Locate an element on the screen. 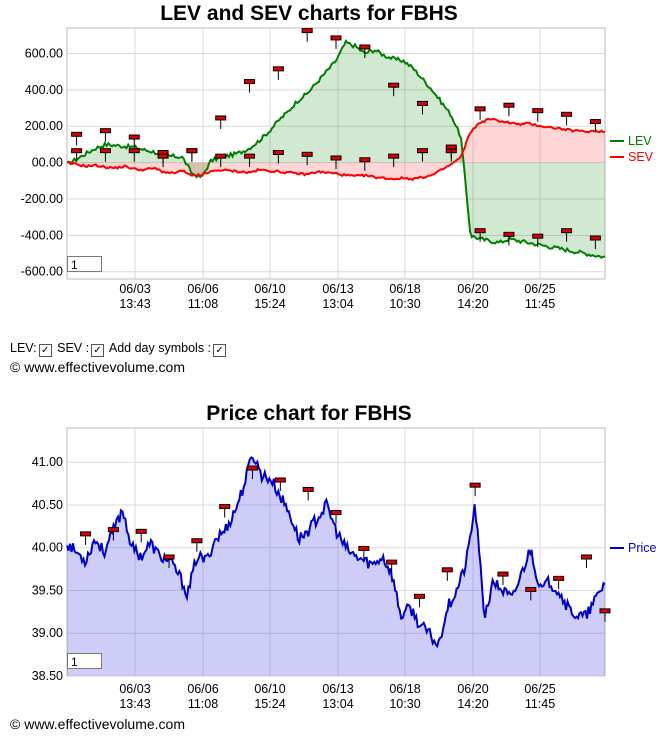 Image resolution: width=668 pixels, height=747 pixels. price-y-axis: 41.00 40.50 40.00 39.50 39.00 38.50 is located at coordinates (47, 569).